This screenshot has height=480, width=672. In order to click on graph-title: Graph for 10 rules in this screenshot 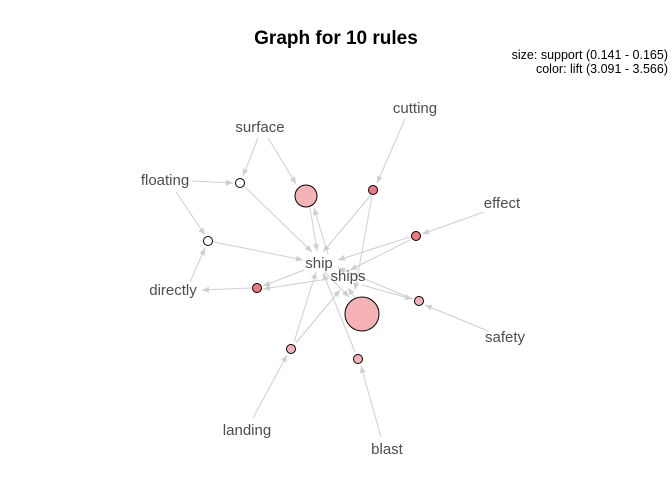, I will do `click(336, 38)`.